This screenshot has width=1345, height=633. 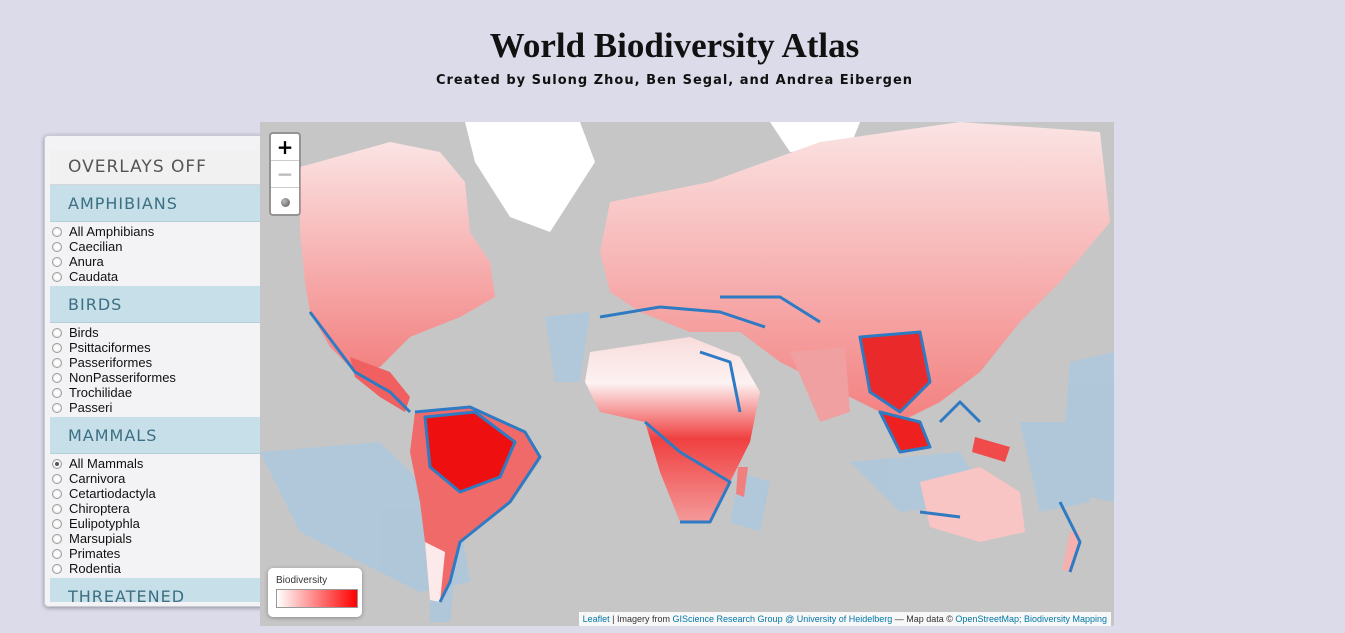 I want to click on world-view-icon, so click(x=285, y=202).